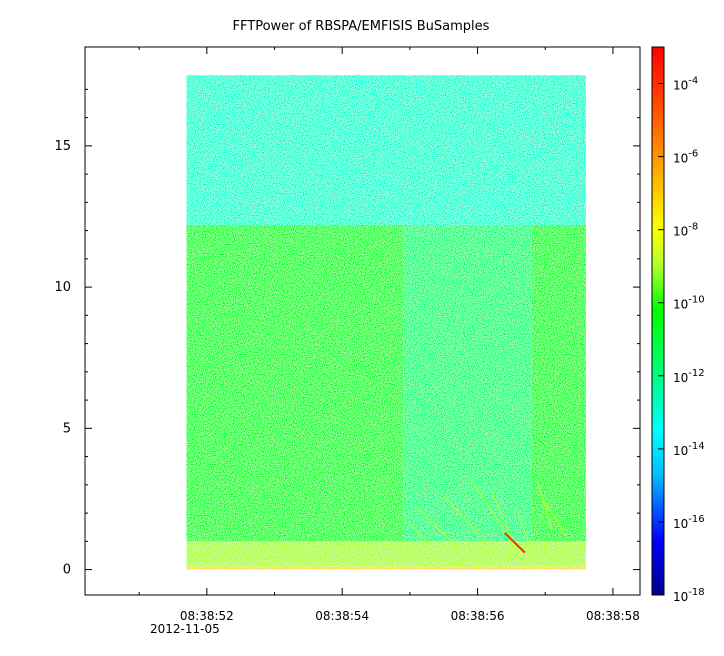  I want to click on x-tick-label: 08:38:56, so click(478, 616).